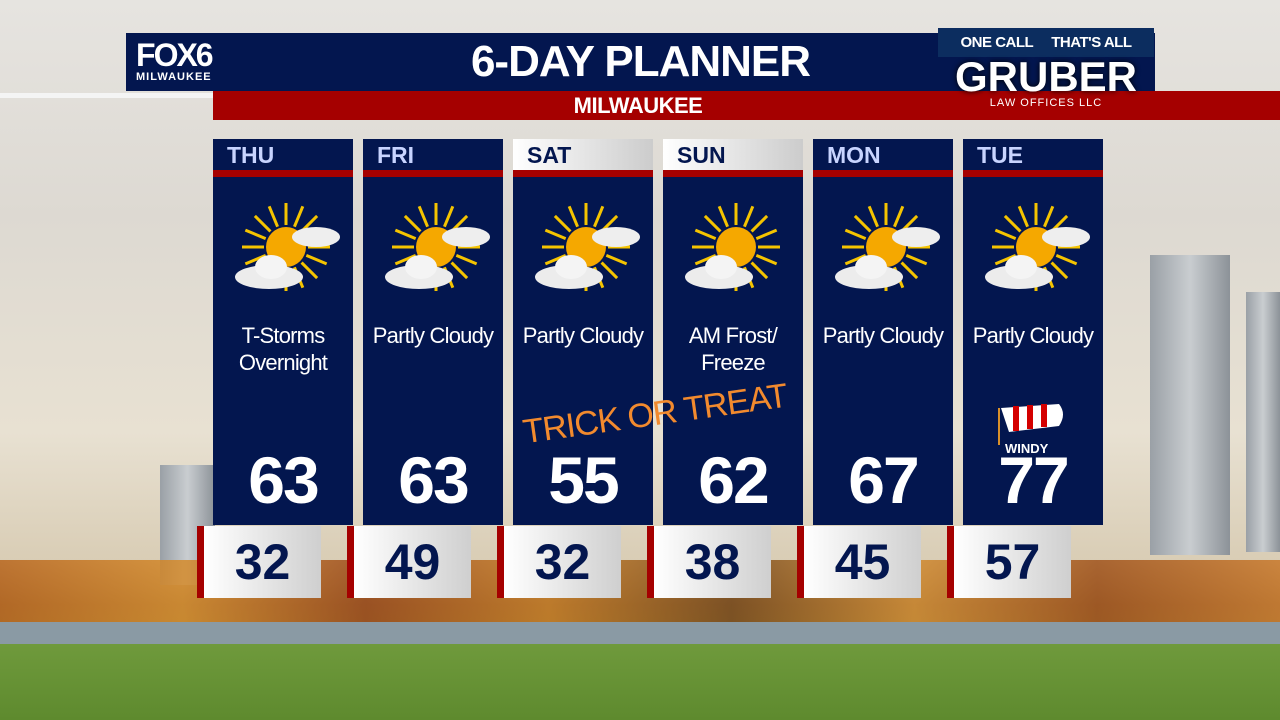 The width and height of the screenshot is (1280, 720). Describe the element at coordinates (1030, 424) in the screenshot. I see `windsock-icon` at that location.